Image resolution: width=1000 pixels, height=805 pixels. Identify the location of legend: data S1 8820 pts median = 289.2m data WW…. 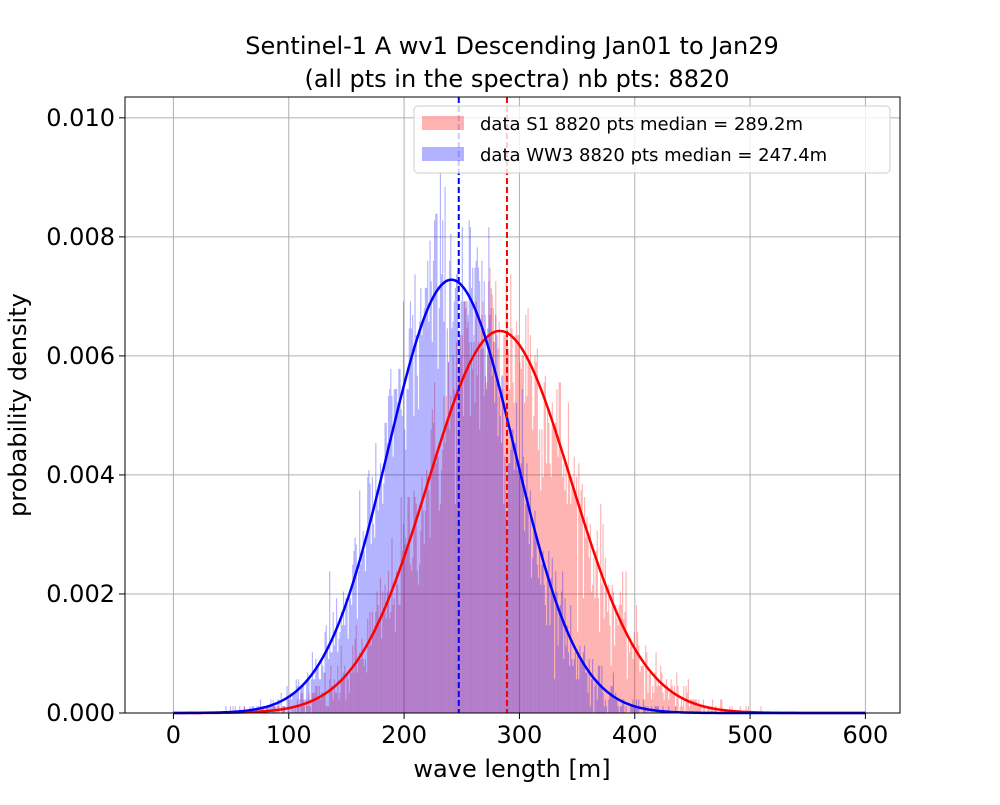
(652, 139).